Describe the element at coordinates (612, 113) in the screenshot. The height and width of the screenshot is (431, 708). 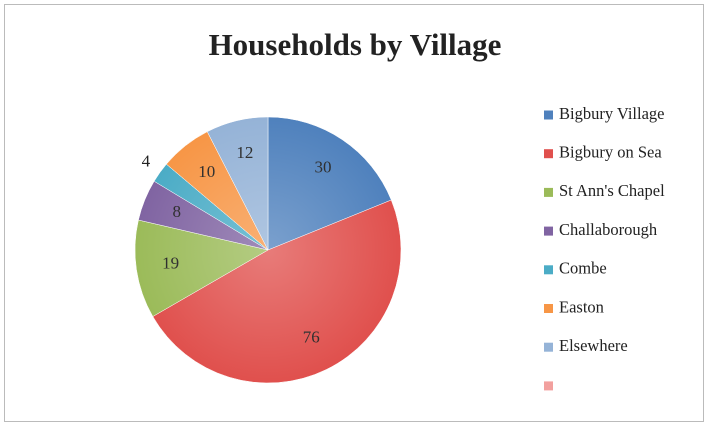
I see `legend-label: Bigbury Village` at that location.